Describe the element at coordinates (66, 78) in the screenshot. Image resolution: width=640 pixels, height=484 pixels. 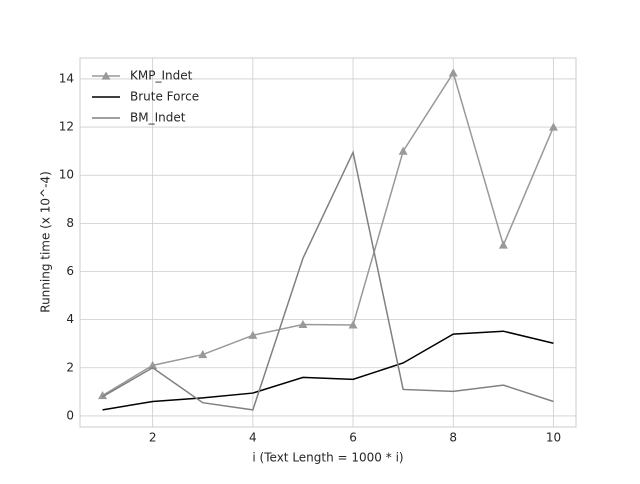
I see `y-tick-label: 14` at that location.